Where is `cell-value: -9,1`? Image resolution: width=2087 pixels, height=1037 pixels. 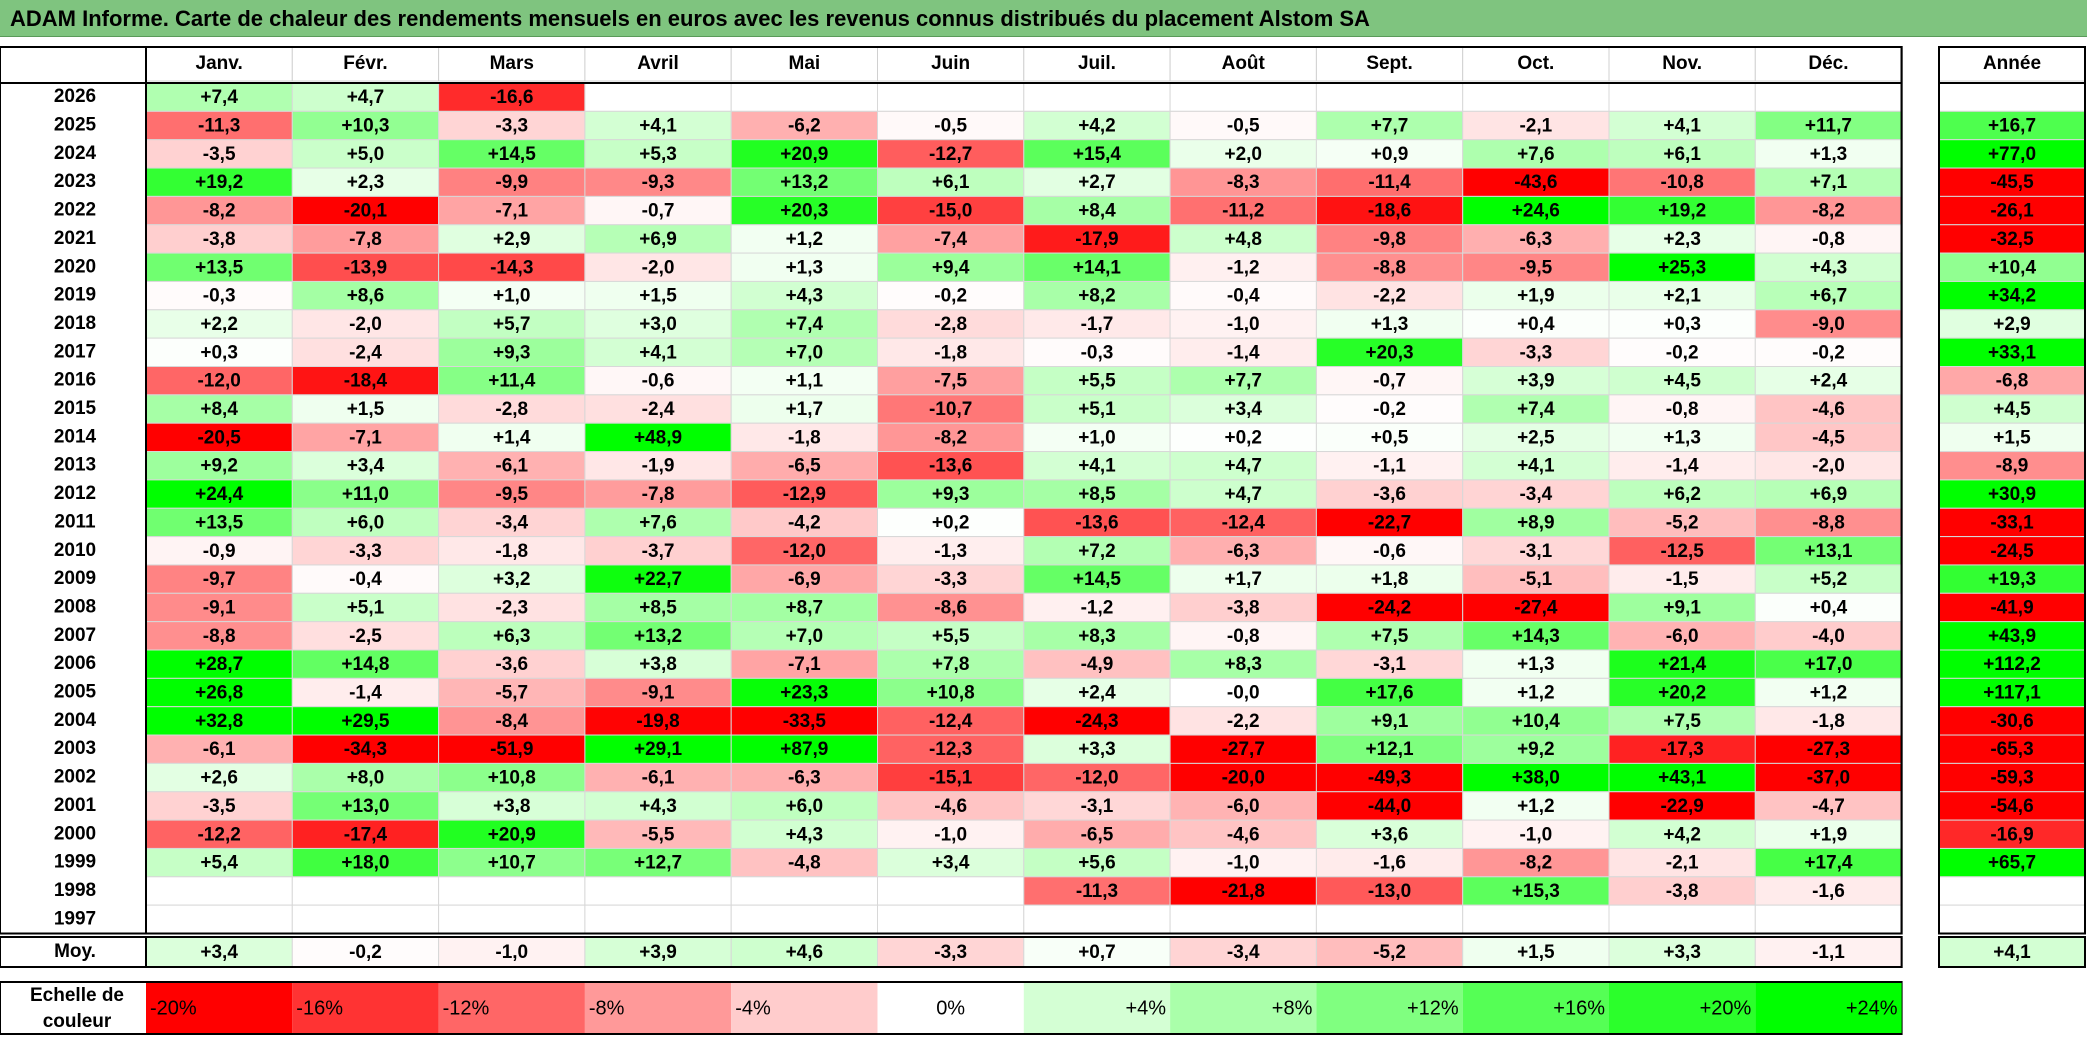 cell-value: -9,1 is located at coordinates (658, 693).